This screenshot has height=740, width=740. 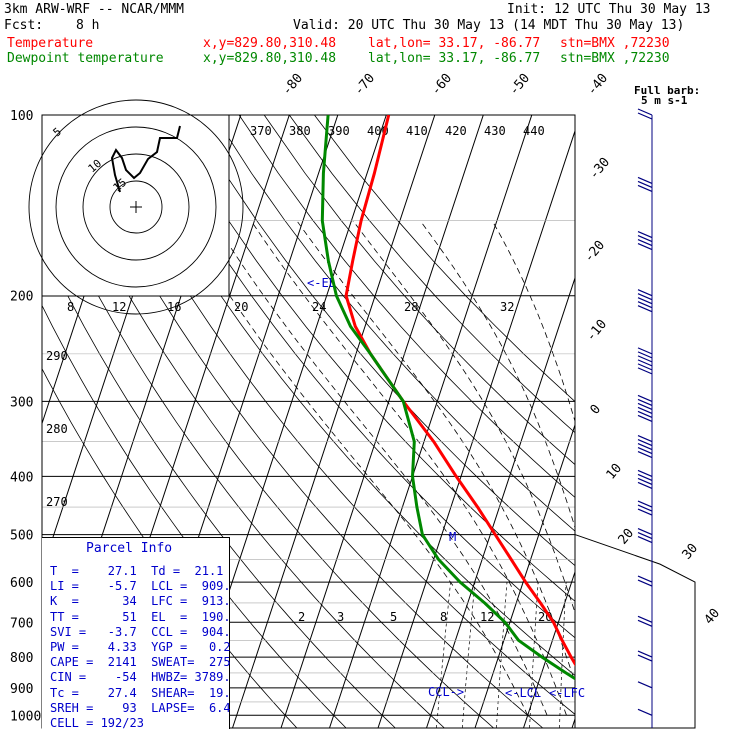 What do you see at coordinates (85, 58) in the screenshot?
I see `dewpoint-label: Dewpoint temperature` at bounding box center [85, 58].